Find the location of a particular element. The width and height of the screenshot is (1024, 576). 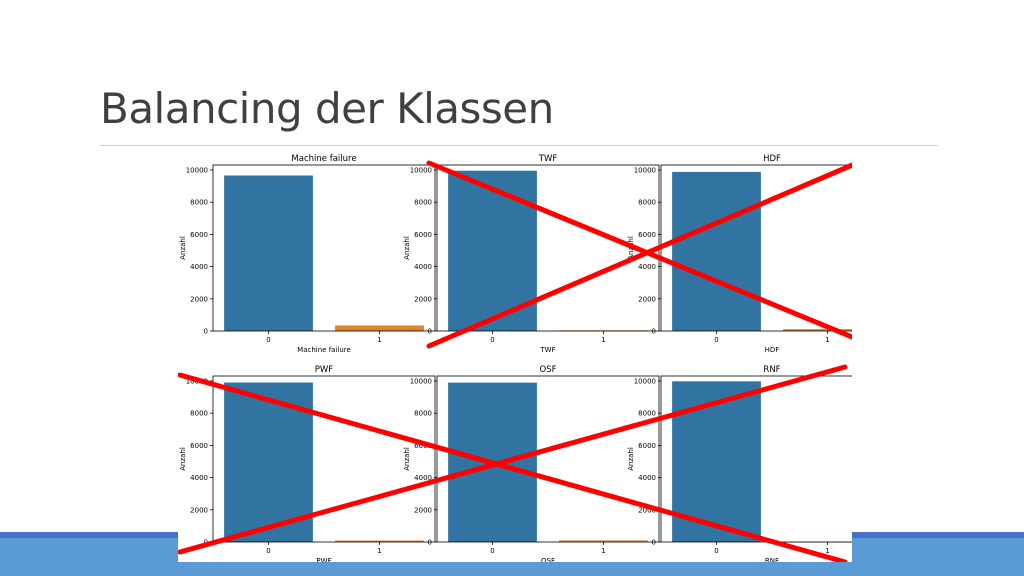

subplot-twf: 0 1 0 2000 4000 6000 8000 10000 TWF TWF Anzahl is located at coordinates (531, 254).